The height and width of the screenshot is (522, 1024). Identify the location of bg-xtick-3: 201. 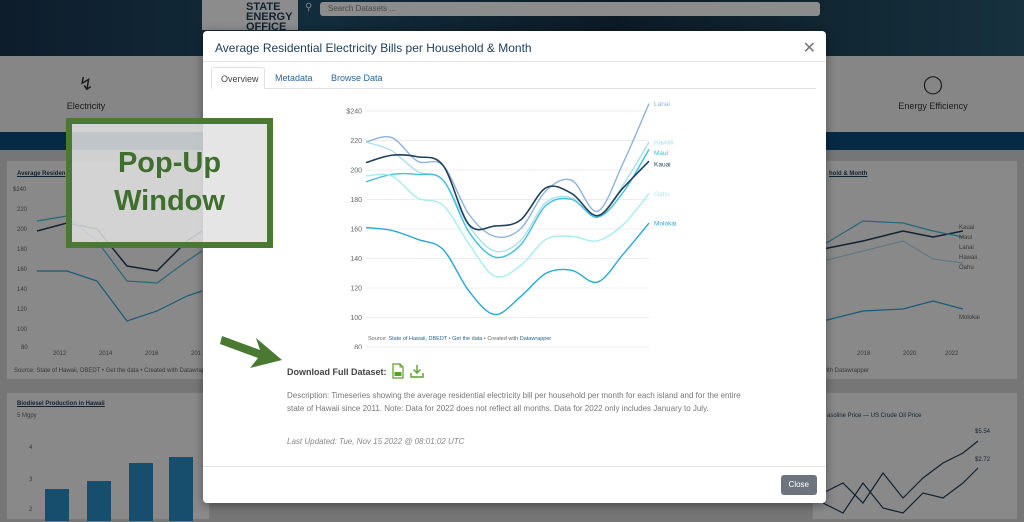
(196, 354).